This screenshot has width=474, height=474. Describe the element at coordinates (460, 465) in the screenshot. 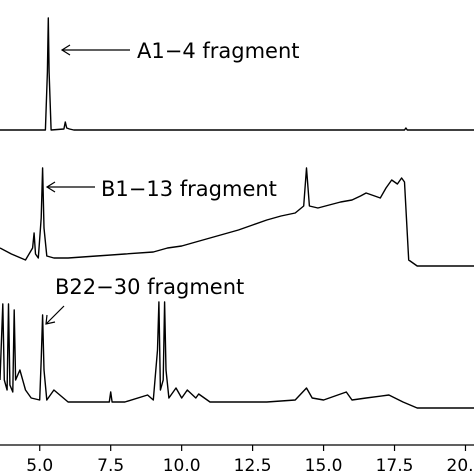

I see `x-tick-label: 20.0` at that location.